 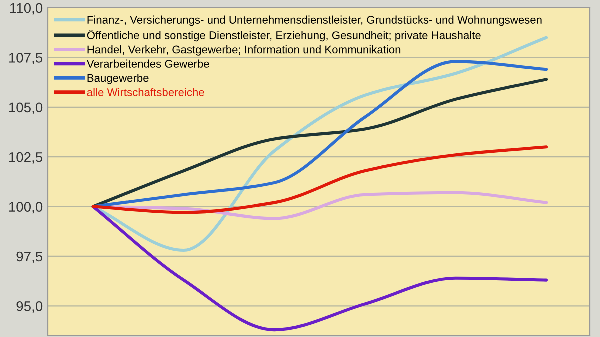 I want to click on legend-label: Handel, Verkehr, Gastgewerbe; Information und Kommunikation, so click(x=244, y=51).